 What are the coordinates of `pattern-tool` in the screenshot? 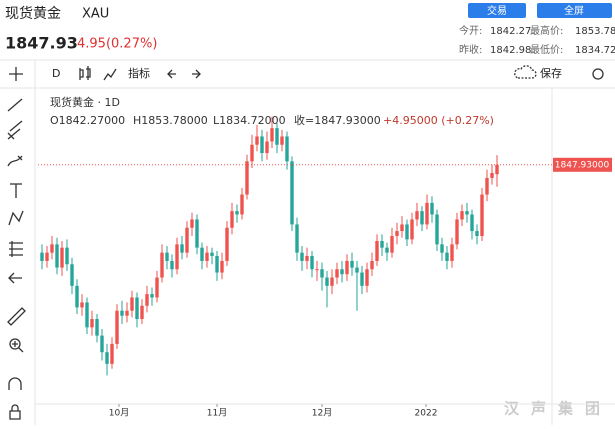 It's located at (16, 218).